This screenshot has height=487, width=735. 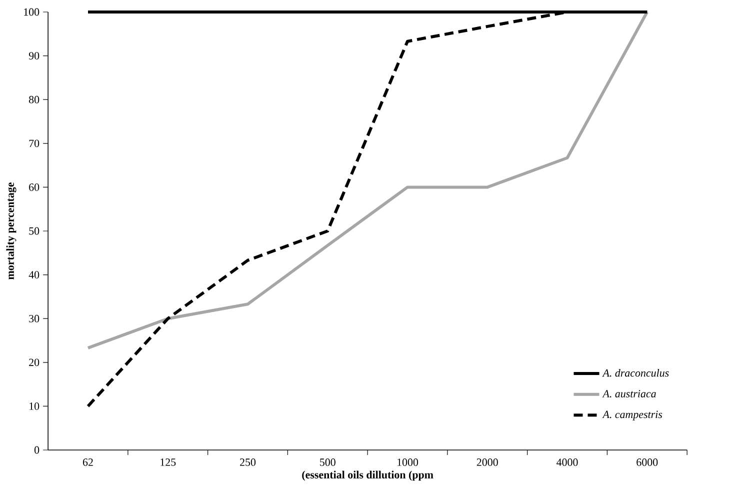 I want to click on y-tick-label: 70, so click(x=34, y=144).